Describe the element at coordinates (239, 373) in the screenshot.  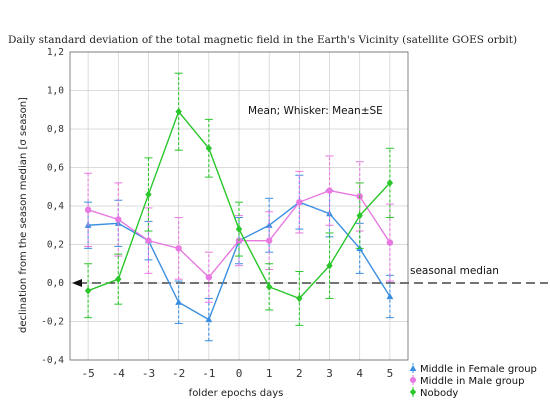
I see `x-tick-label: 0` at that location.